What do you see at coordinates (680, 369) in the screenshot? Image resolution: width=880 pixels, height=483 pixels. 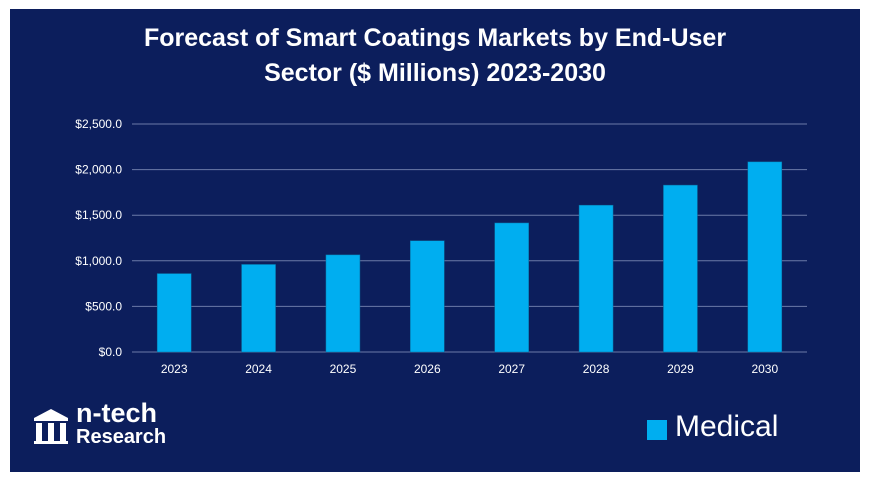 I see `x-tick-label: 2029` at bounding box center [680, 369].